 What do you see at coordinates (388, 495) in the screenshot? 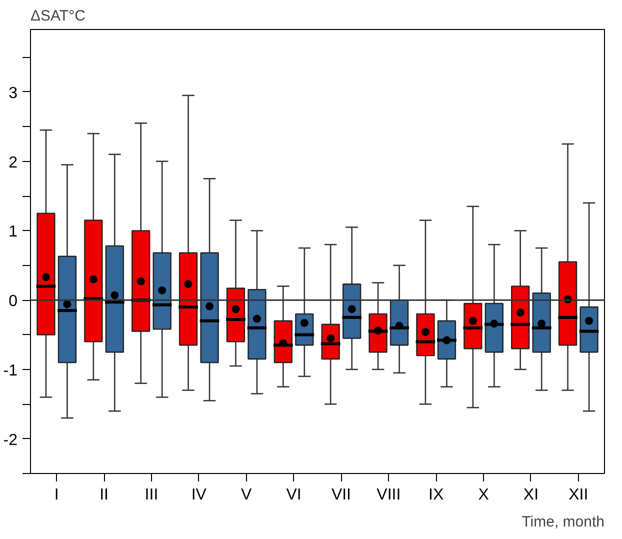
I see `x-tick-label: VIII` at bounding box center [388, 495].